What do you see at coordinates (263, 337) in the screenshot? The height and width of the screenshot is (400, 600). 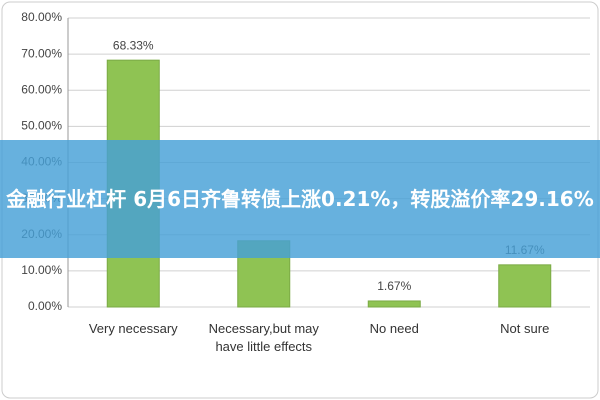 I see `x-tick-label: Necessary,but may have little effects` at bounding box center [263, 337].